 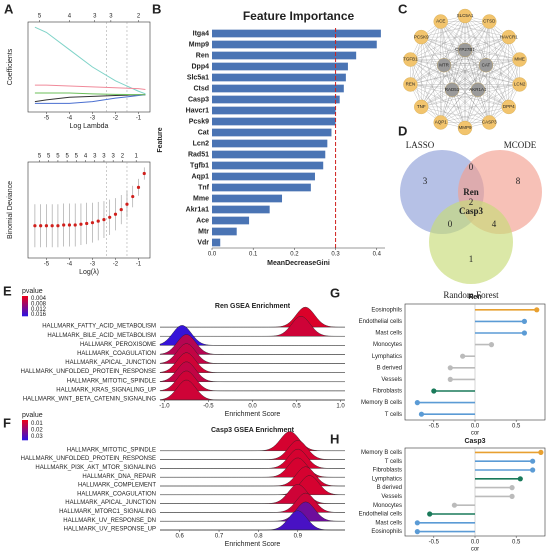 What do you see at coordinates (47, 265) in the screenshot?
I see `x-tick-label: -5` at bounding box center [47, 265].